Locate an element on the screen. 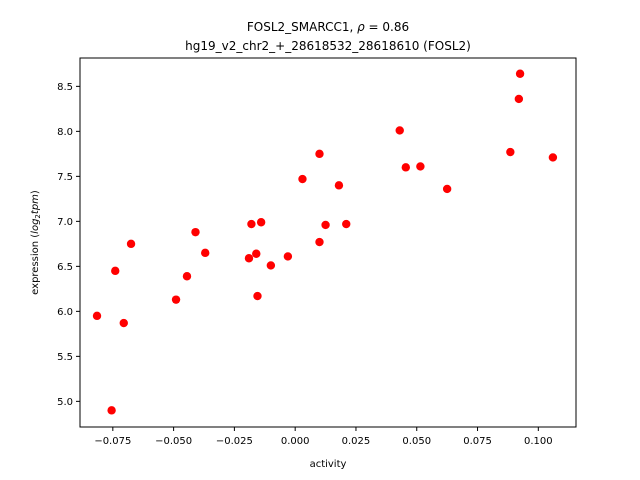 Image resolution: width=640 pixels, height=480 pixels. x-tick-label-7: 0.075 is located at coordinates (477, 441).